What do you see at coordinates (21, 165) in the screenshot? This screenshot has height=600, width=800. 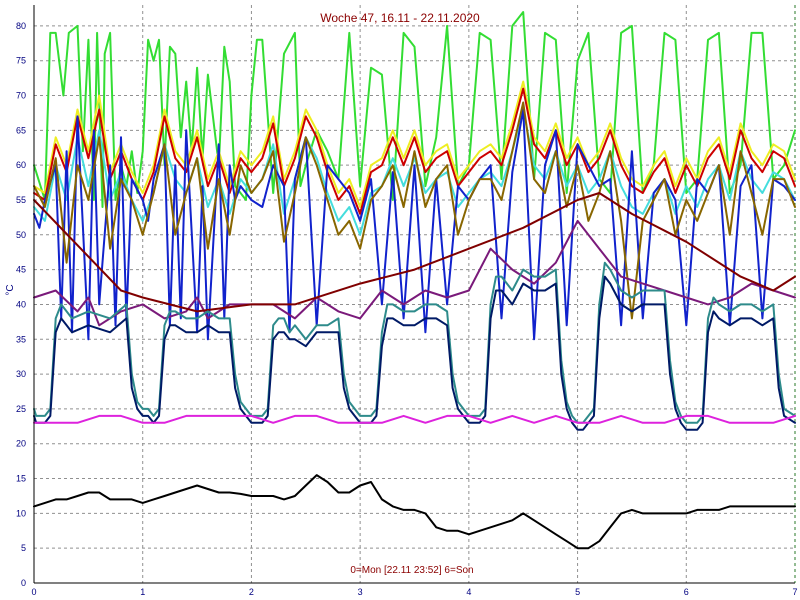 I see `y-tick-label: 60` at bounding box center [21, 165].